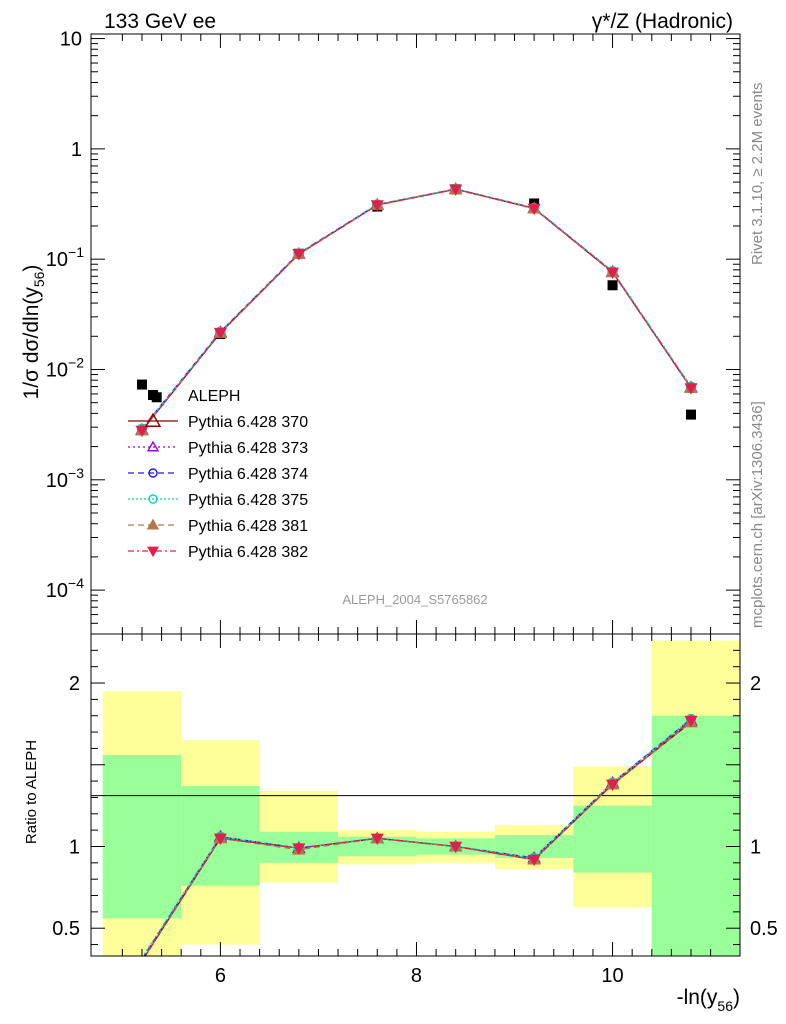  I want to click on ratio-y-tick-label-left: 1, so click(74, 847).